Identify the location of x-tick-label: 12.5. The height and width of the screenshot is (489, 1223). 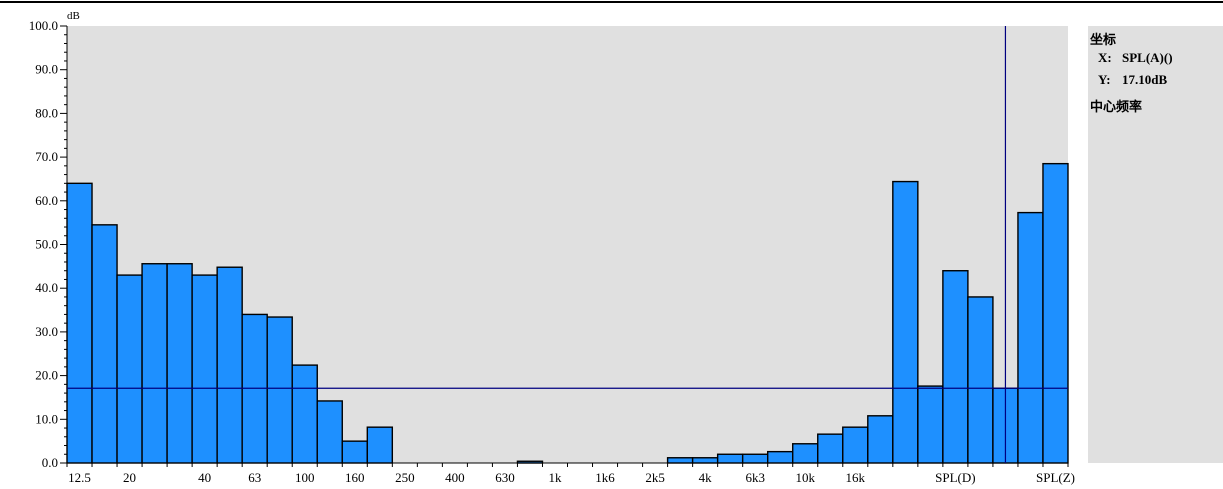
(79, 477).